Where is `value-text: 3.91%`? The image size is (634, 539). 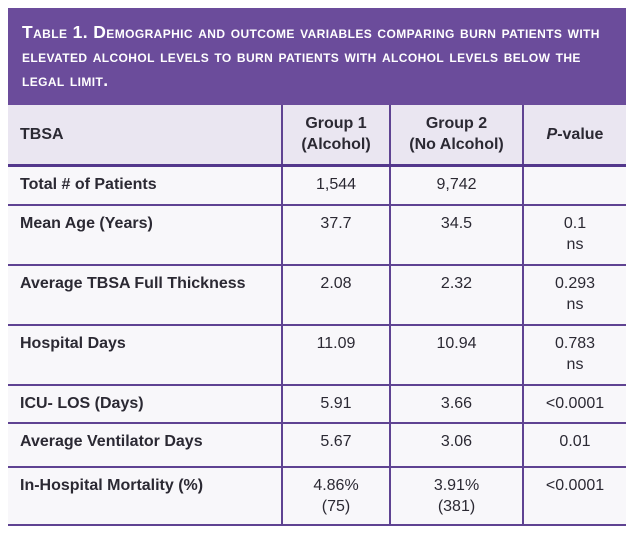 value-text: 3.91% is located at coordinates (456, 485).